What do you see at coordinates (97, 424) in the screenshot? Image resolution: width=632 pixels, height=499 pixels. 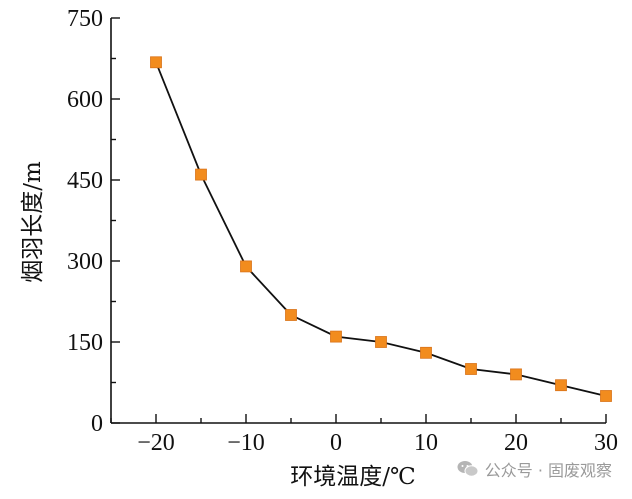 I see `y-tick-label: 0` at bounding box center [97, 424].